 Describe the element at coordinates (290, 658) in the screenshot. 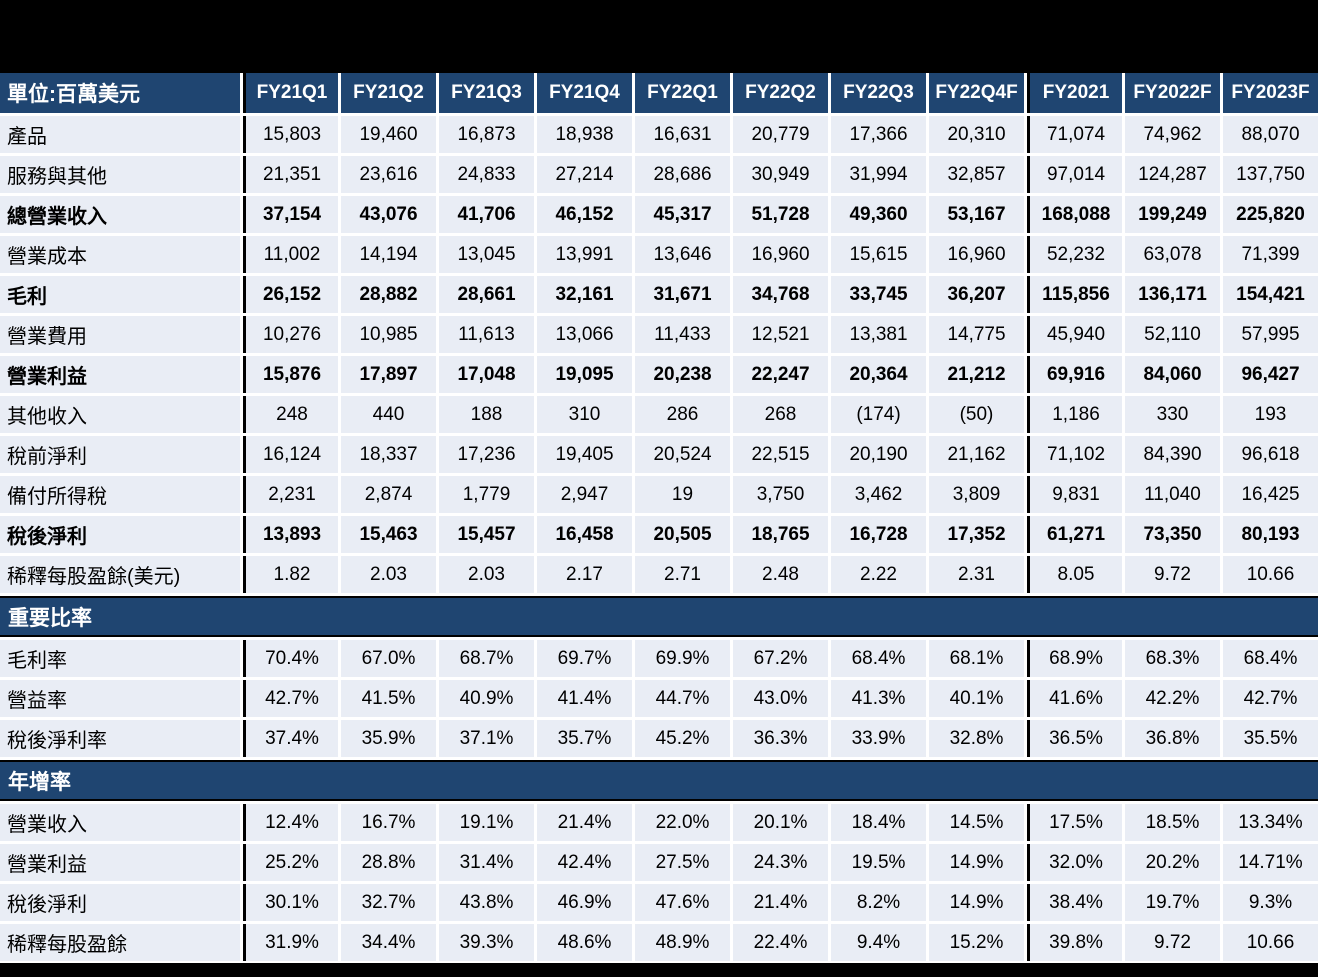

I see `value-cell: 70.4%` at that location.